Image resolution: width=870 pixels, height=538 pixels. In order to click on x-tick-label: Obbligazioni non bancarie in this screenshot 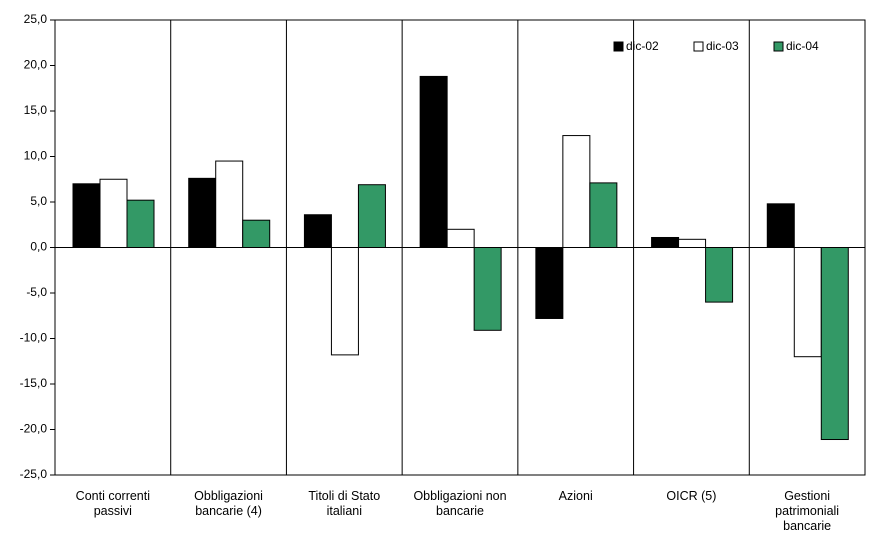, I will do `click(460, 503)`.